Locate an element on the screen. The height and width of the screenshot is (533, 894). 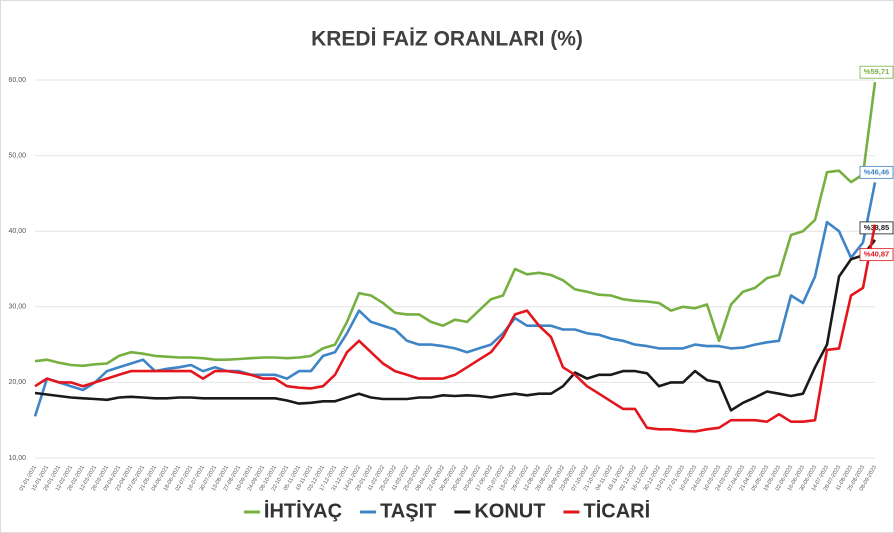
y-tick-label: 10,00 is located at coordinates (17, 458).